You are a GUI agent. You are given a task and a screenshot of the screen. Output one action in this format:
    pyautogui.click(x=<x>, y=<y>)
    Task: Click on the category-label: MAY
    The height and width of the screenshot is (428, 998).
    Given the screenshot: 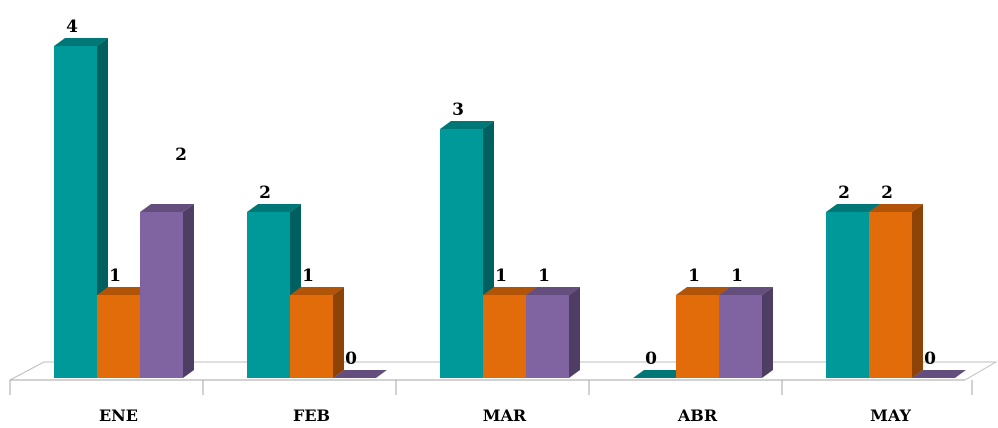 What is the action you would take?
    pyautogui.click(x=890, y=415)
    